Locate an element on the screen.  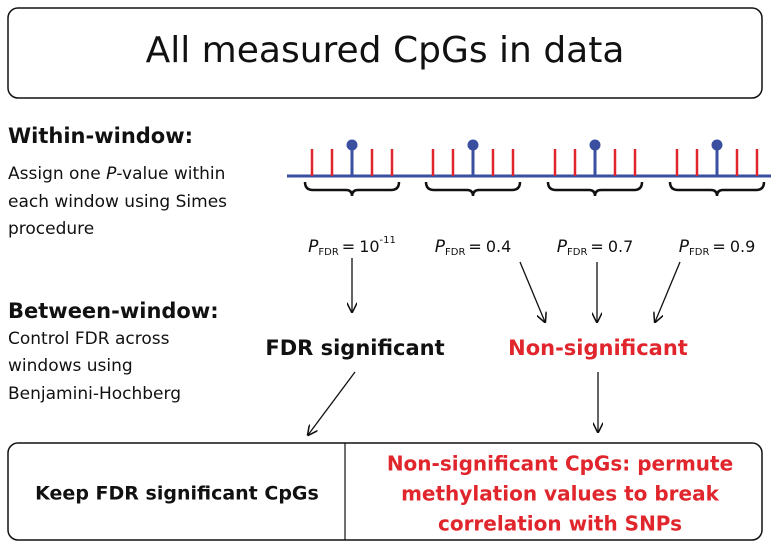
between-heading: Between-window: is located at coordinates (113, 311).